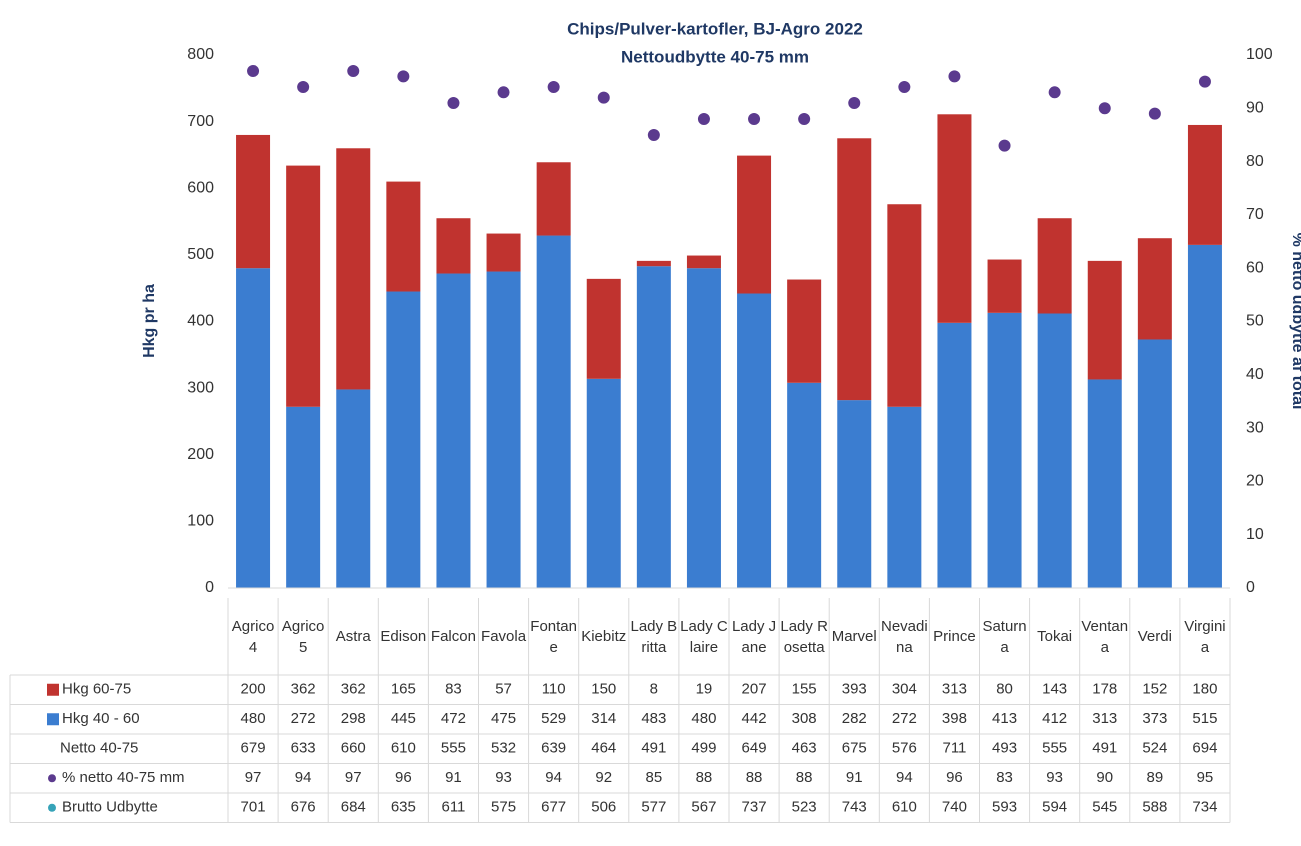  What do you see at coordinates (904, 637) in the screenshot?
I see `category-cell: Nevadina` at bounding box center [904, 637].